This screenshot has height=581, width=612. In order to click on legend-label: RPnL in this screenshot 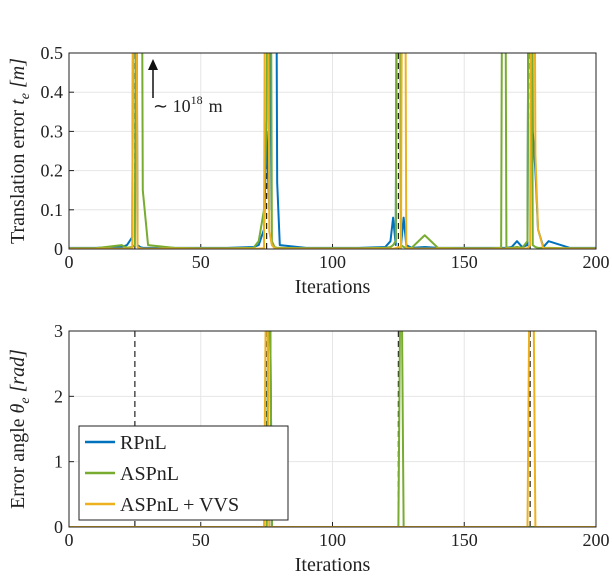, I will do `click(143, 443)`.